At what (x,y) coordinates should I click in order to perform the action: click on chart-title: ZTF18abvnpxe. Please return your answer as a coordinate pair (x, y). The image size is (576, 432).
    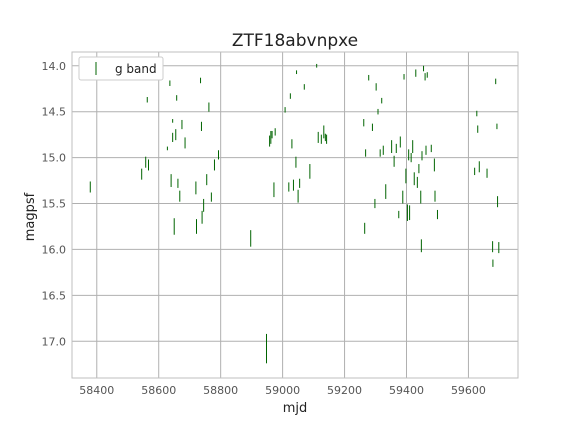
    Looking at the image, I should click on (295, 41).